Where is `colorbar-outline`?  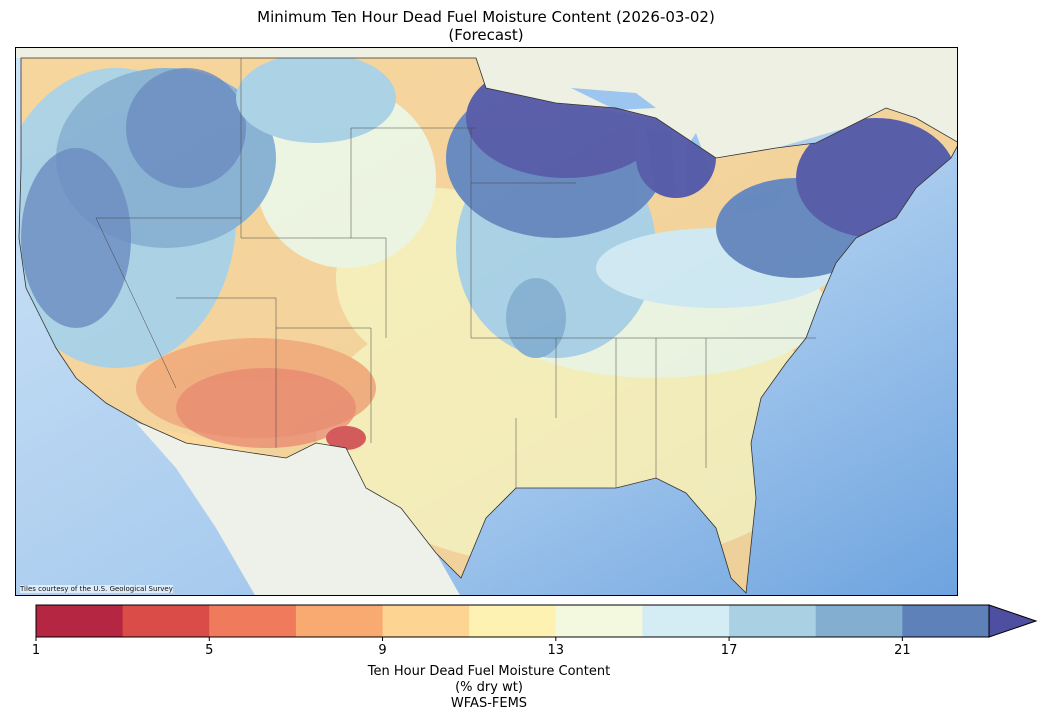
colorbar-outline is located at coordinates (512, 621).